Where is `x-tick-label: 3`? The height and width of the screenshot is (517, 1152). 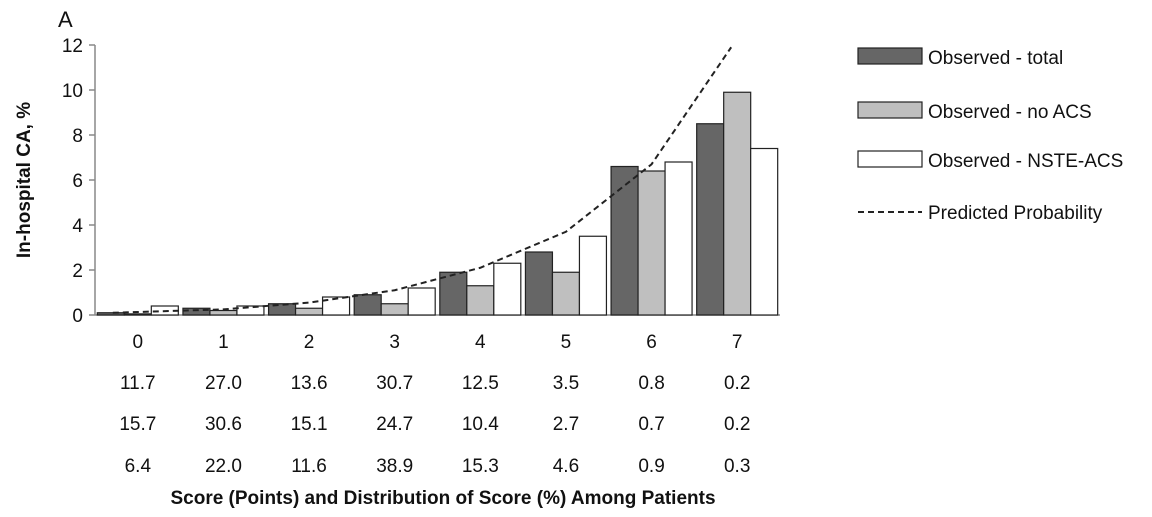 x-tick-label: 3 is located at coordinates (394, 342).